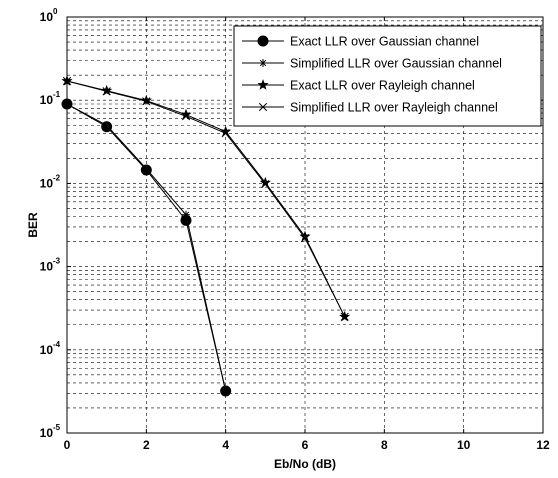 This screenshot has width=558, height=478. What do you see at coordinates (384, 42) in the screenshot?
I see `legend-label: Exact LLR over Gaussian channel` at bounding box center [384, 42].